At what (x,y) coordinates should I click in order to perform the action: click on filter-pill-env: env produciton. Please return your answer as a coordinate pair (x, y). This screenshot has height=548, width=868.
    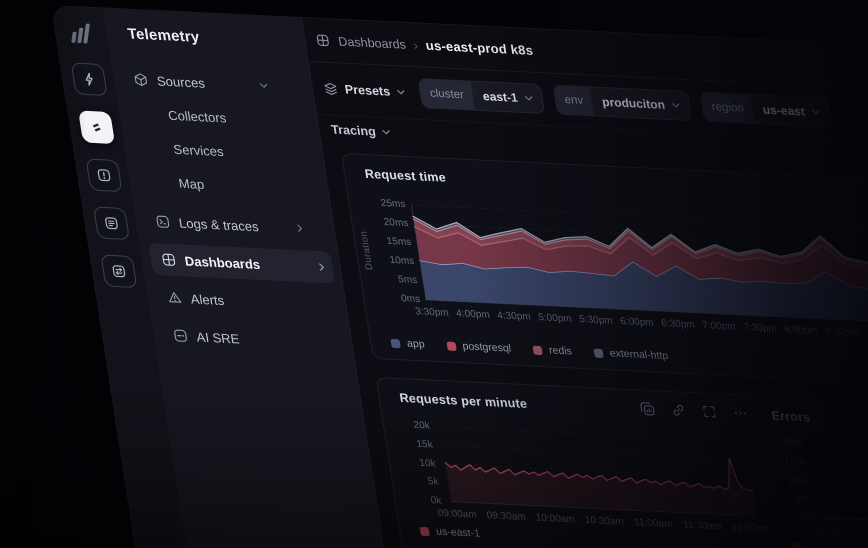
    Looking at the image, I should click on (622, 103).